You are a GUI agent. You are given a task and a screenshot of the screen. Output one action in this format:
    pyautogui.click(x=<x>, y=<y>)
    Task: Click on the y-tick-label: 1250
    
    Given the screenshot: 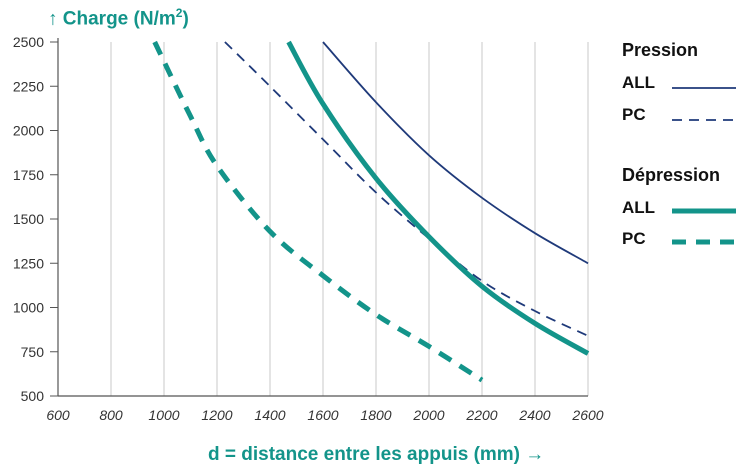 What is the action you would take?
    pyautogui.click(x=28, y=263)
    